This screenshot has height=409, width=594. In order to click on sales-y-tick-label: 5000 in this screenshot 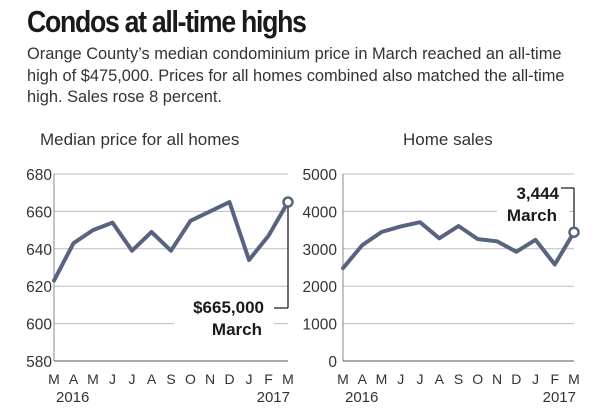, I will do `click(320, 175)`.